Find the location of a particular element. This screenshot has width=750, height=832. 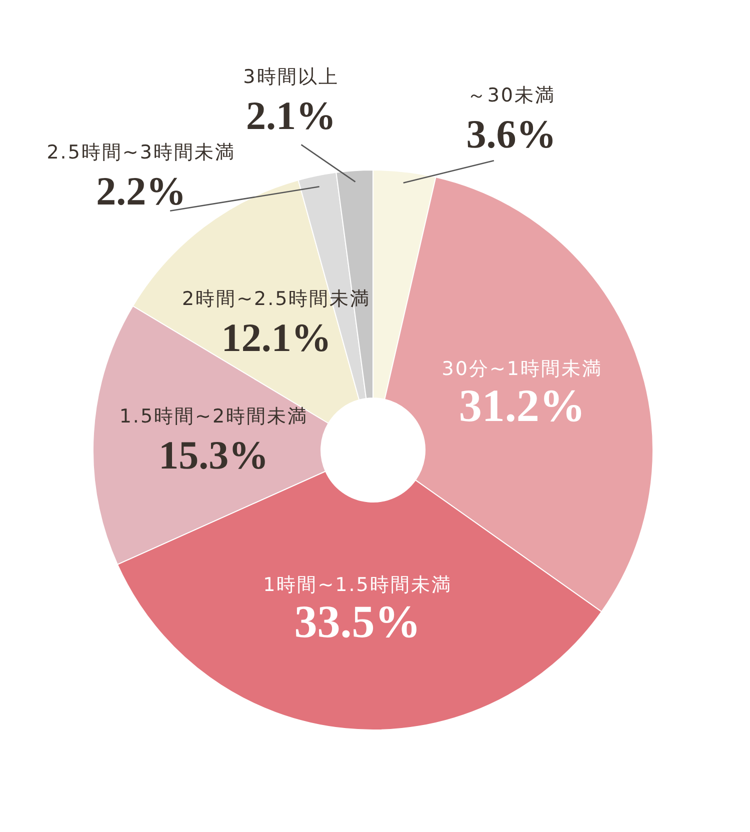

slice-label: ～30未満 is located at coordinates (511, 95).